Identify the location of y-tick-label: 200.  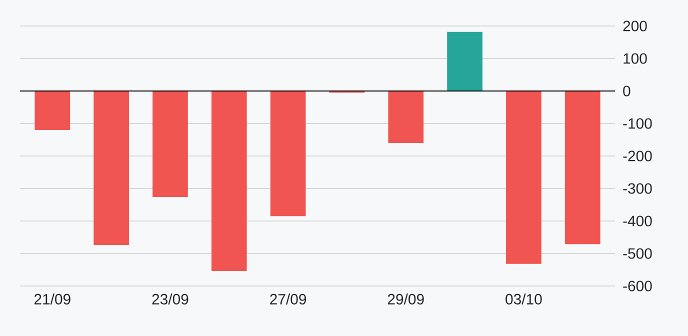
(635, 26).